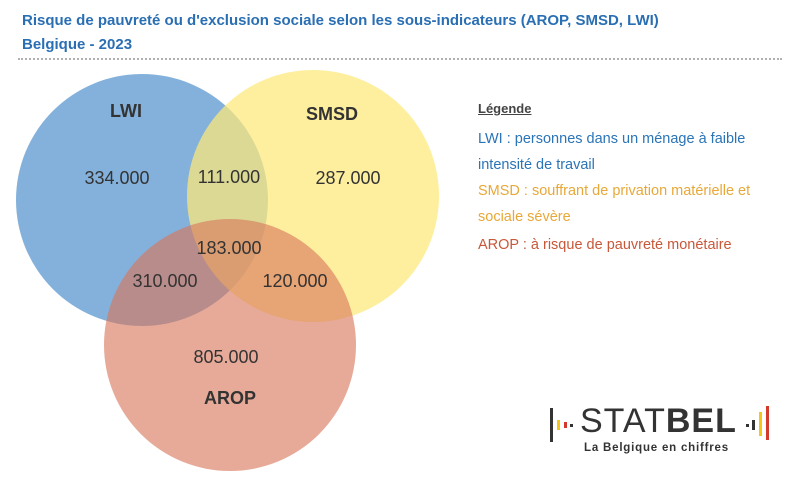  What do you see at coordinates (228, 248) in the screenshot?
I see `region-all-three-value: 183.000` at bounding box center [228, 248].